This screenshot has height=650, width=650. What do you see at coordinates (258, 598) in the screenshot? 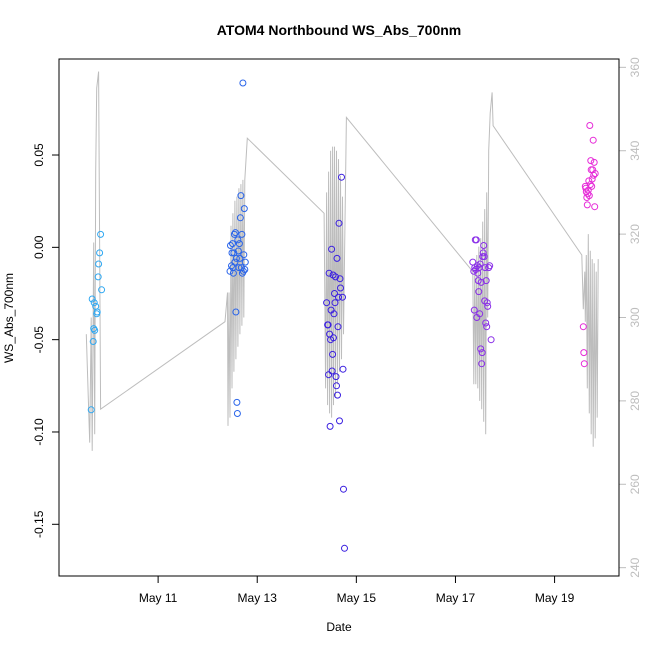
I see `x-tick-label: May 13` at bounding box center [258, 598].